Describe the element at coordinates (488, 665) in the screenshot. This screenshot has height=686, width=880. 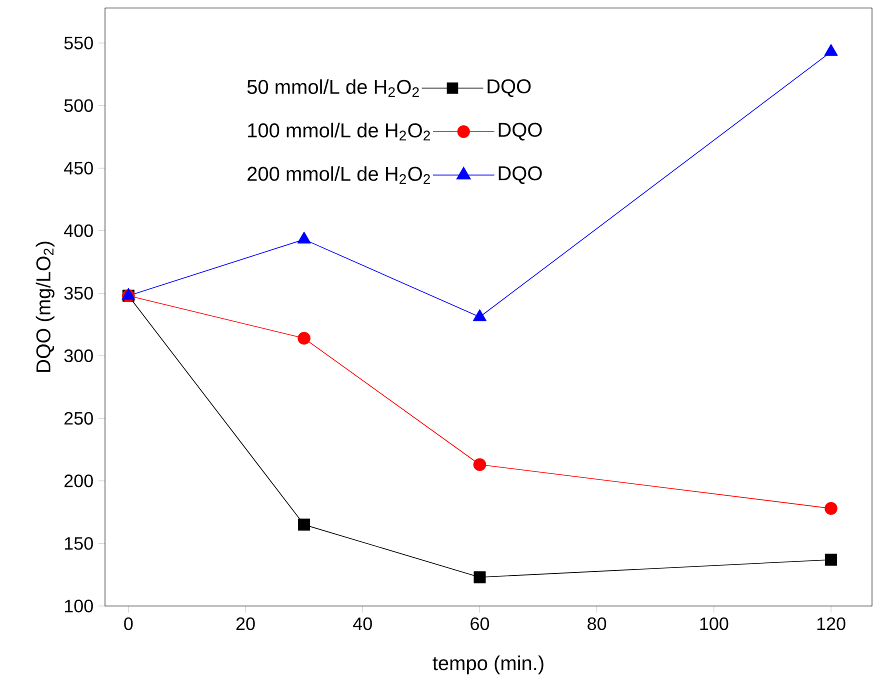
I see `x-axis-title: tempo (min.)` at that location.